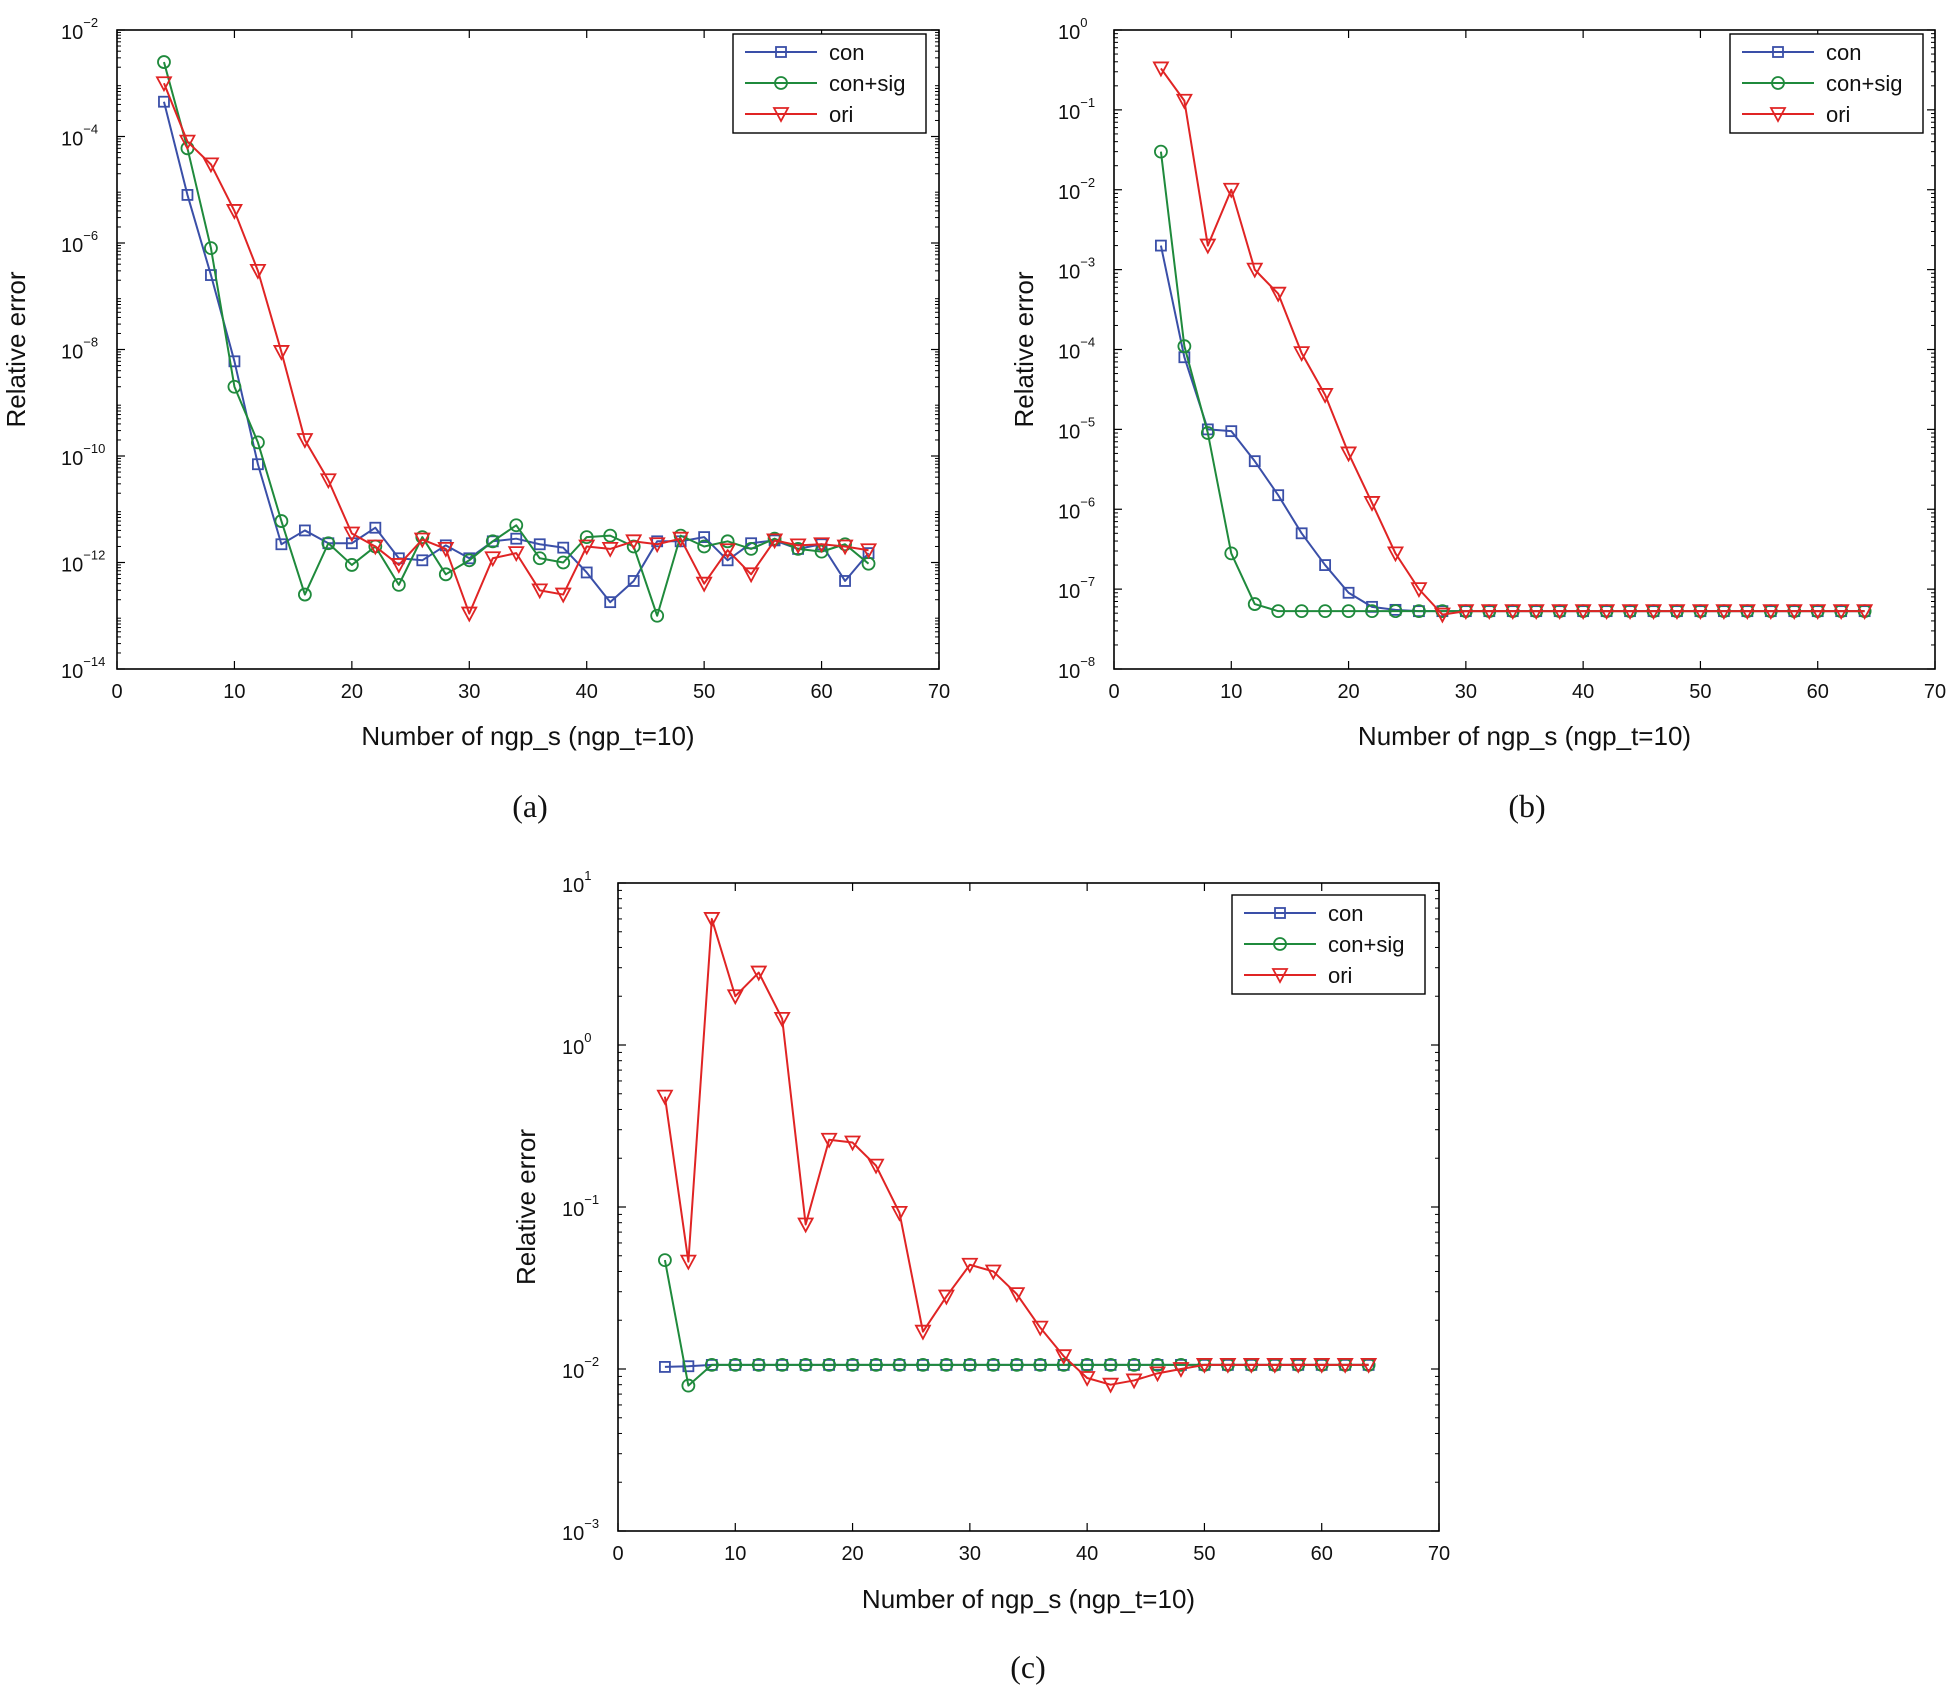 The image size is (1950, 1688). What do you see at coordinates (1113, 692) in the screenshot?
I see `x-tick-label: 0` at bounding box center [1113, 692].